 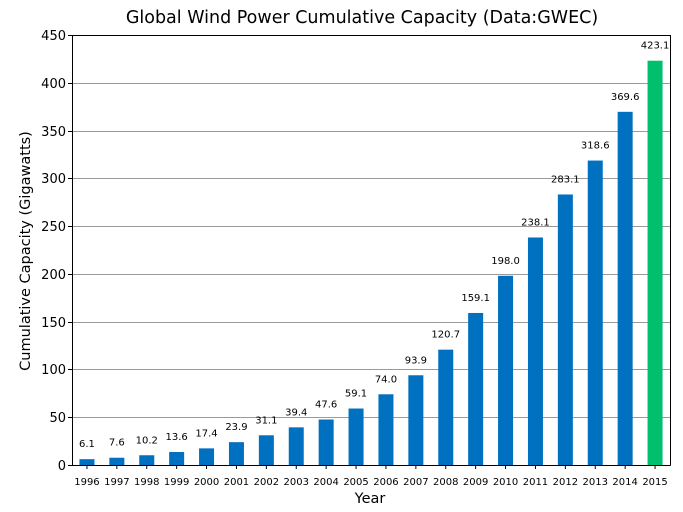 What do you see at coordinates (535, 482) in the screenshot?
I see `x-tick-label: 2011` at bounding box center [535, 482].